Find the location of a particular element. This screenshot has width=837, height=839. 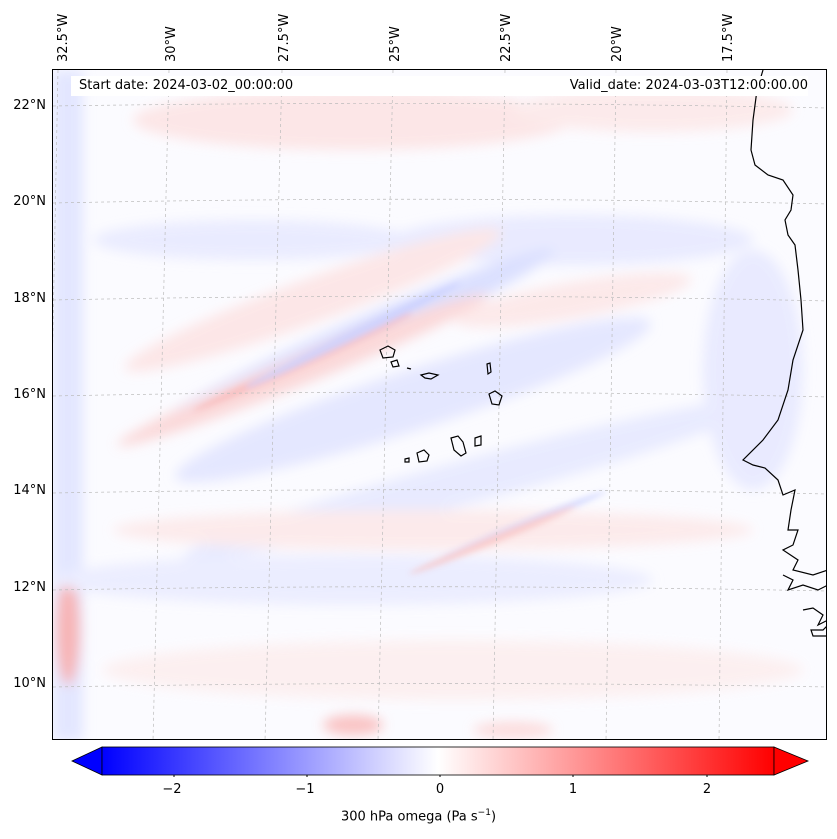

lat-label-16n: 16°N is located at coordinates (29, 394).